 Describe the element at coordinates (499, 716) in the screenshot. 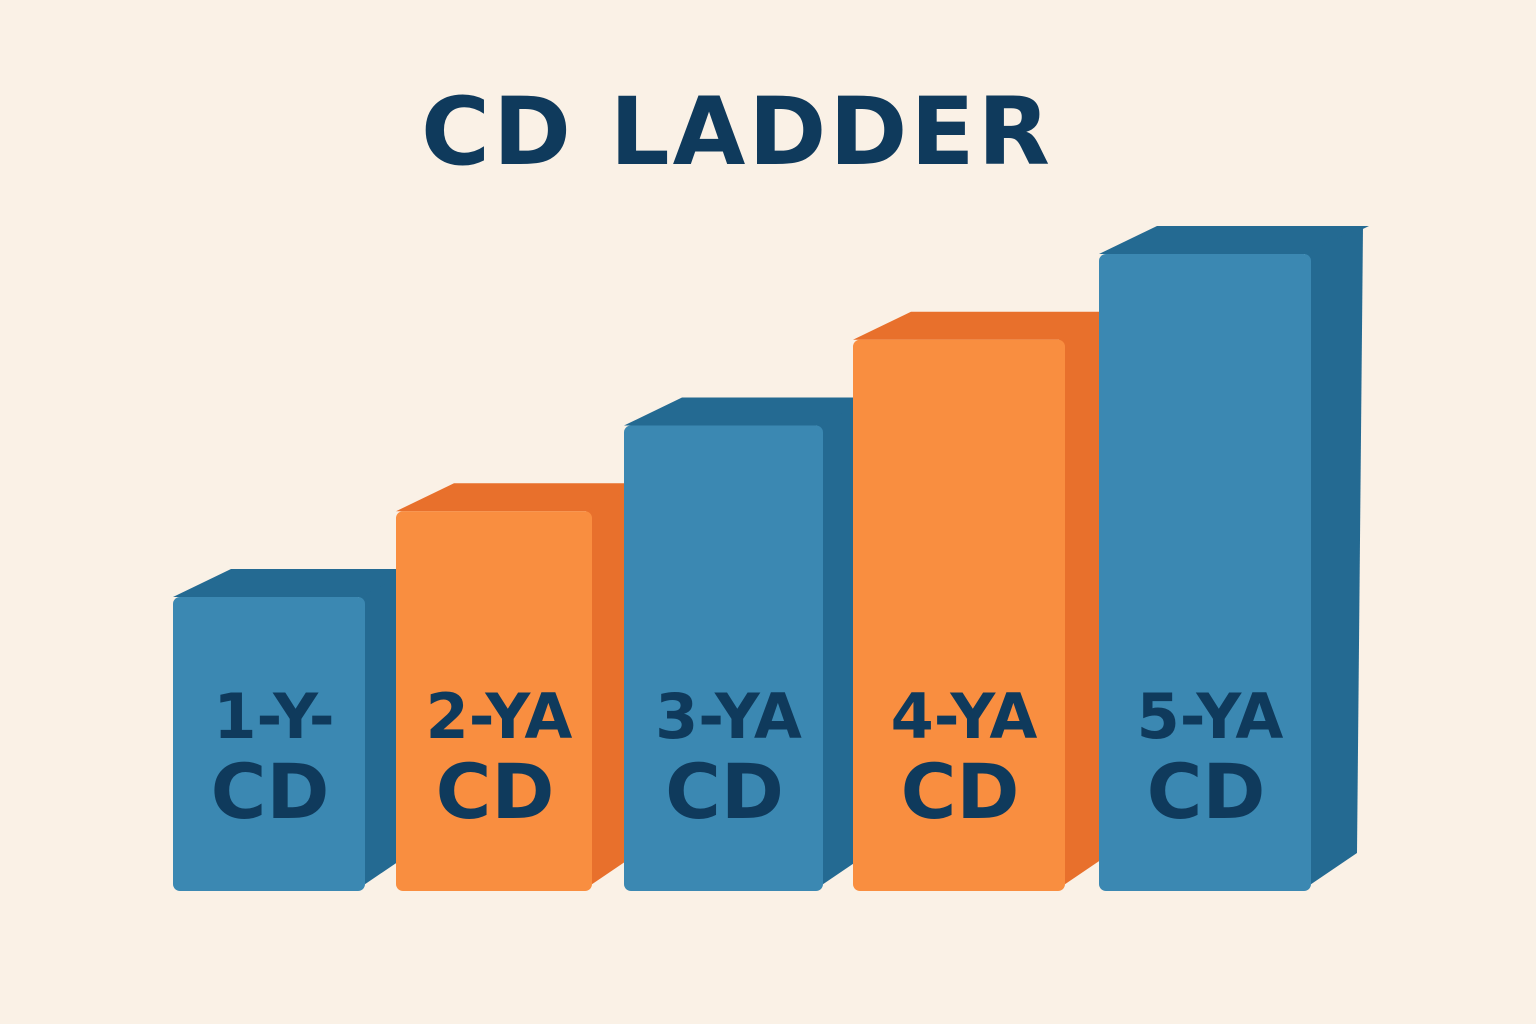

I see `bar-label-line1: 2-YA` at that location.